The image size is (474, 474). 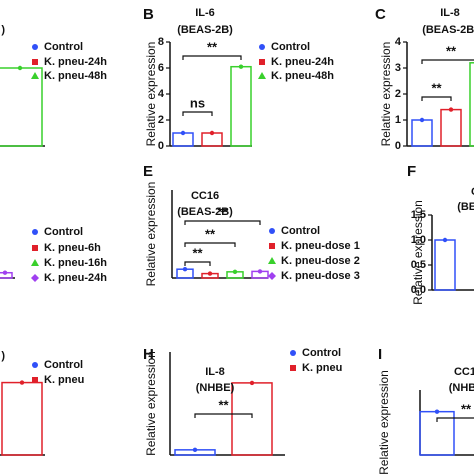 I want to click on significance-label: ns, so click(x=197, y=102).